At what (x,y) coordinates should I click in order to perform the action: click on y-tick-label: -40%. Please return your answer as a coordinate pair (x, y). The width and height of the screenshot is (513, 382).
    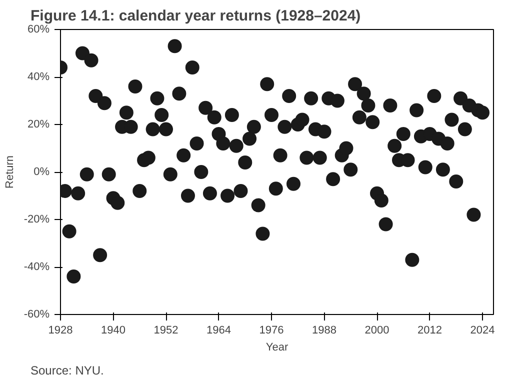
    Looking at the image, I should click on (37, 267).